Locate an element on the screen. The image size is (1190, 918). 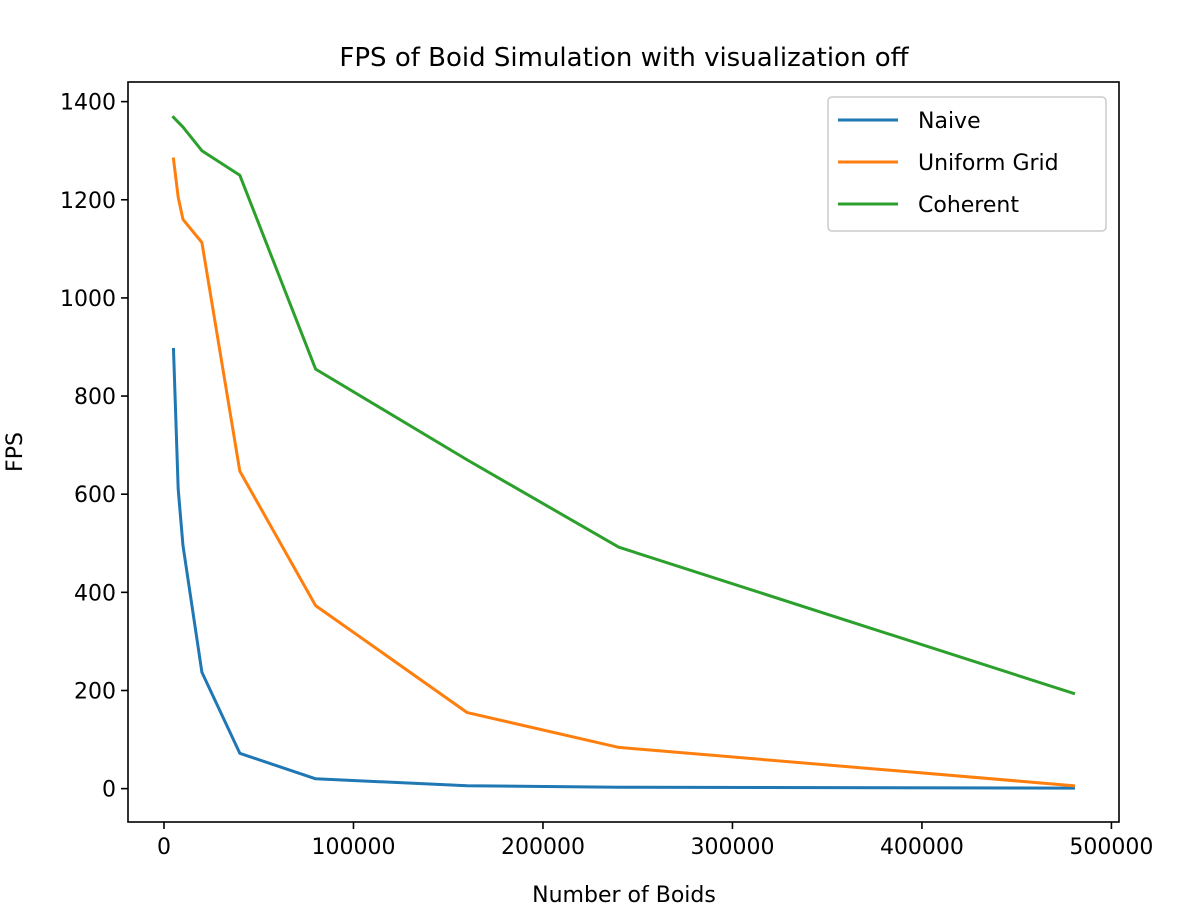
y-tick-label: 1000 is located at coordinates (88, 299).